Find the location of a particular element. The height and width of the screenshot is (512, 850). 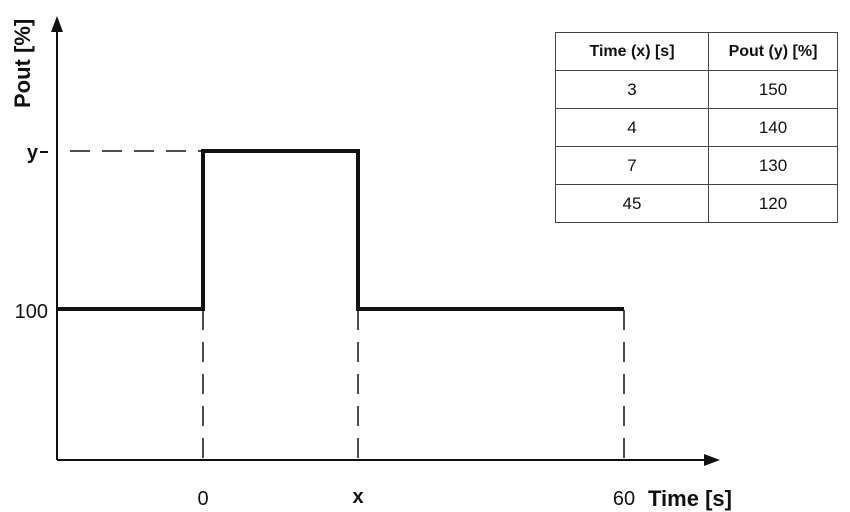

time-cell: 3 is located at coordinates (632, 89).